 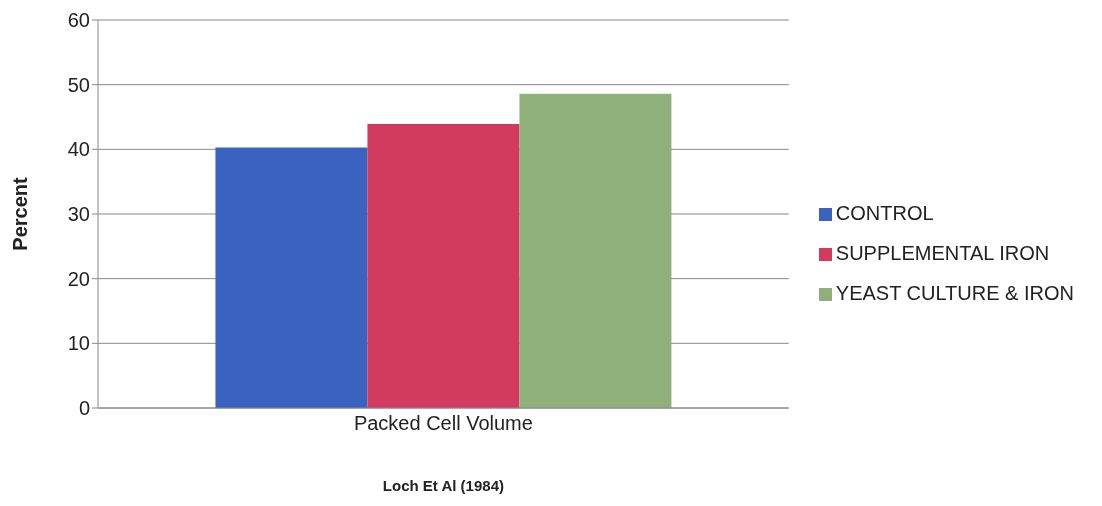 I want to click on y-tick-label: 0, so click(x=84, y=408).